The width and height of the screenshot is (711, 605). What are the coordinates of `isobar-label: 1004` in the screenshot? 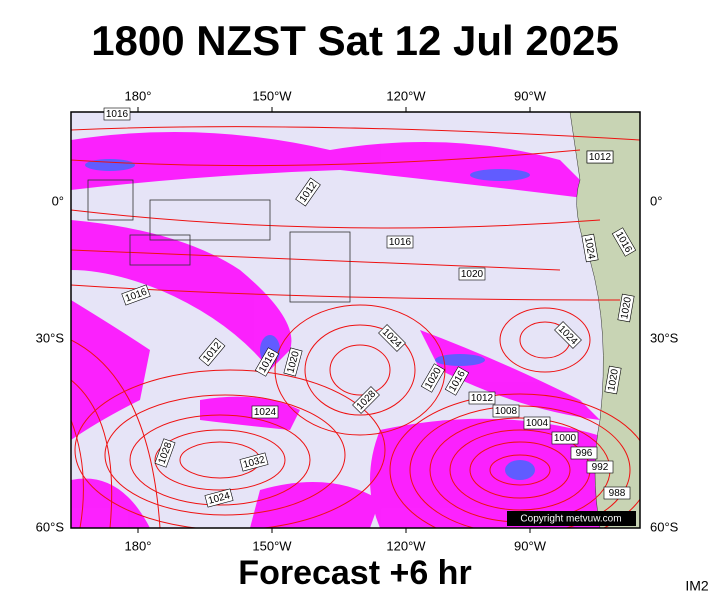 It's located at (537, 423).